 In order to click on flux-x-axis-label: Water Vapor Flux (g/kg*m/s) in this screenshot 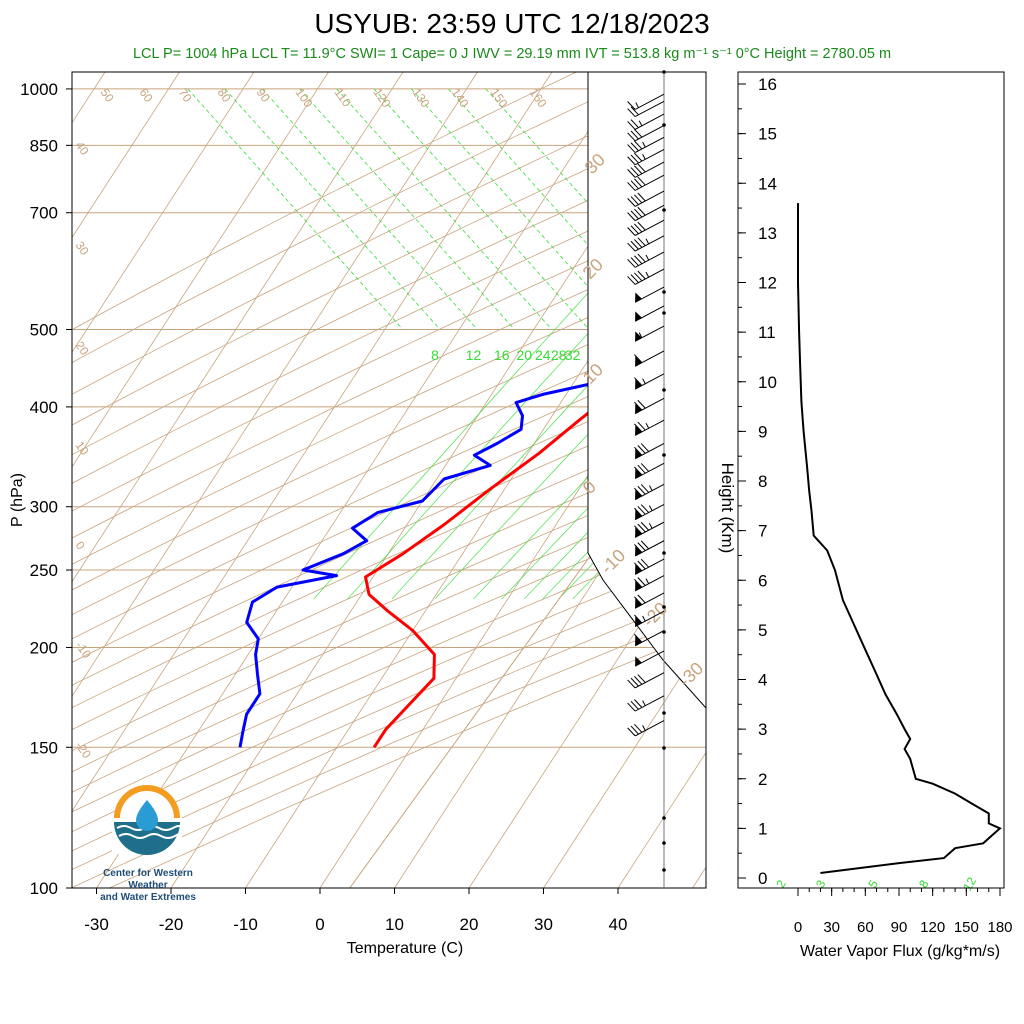, I will do `click(900, 951)`.